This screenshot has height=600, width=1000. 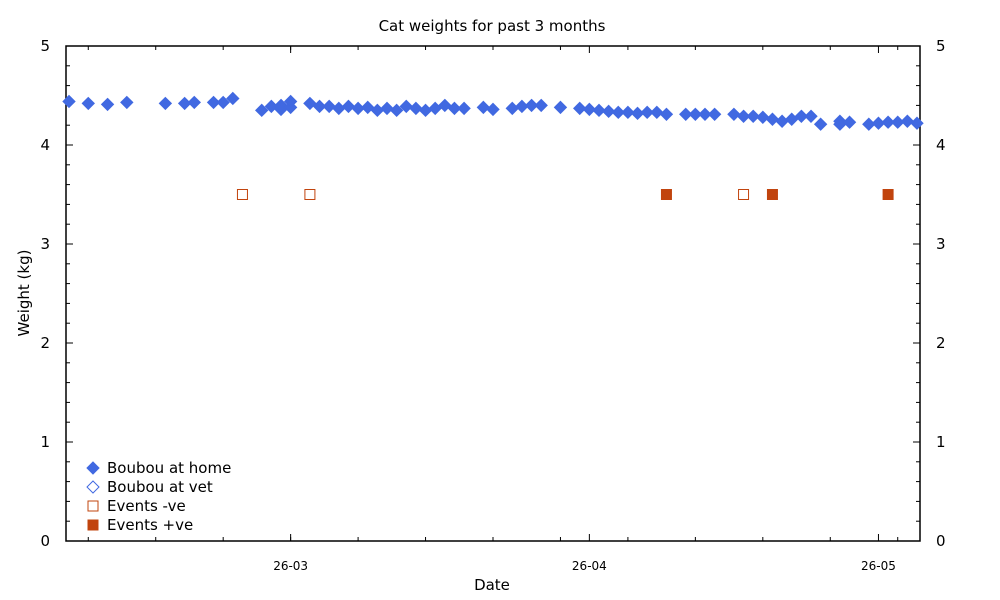 What do you see at coordinates (169, 468) in the screenshot?
I see `legend-label: Boubou at home` at bounding box center [169, 468].